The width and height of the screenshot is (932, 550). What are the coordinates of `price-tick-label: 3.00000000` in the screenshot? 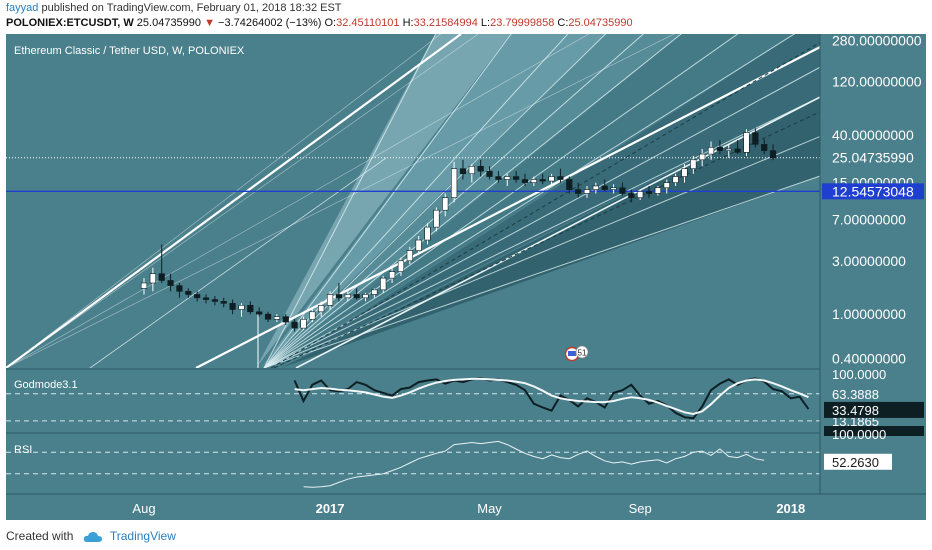 It's located at (869, 261).